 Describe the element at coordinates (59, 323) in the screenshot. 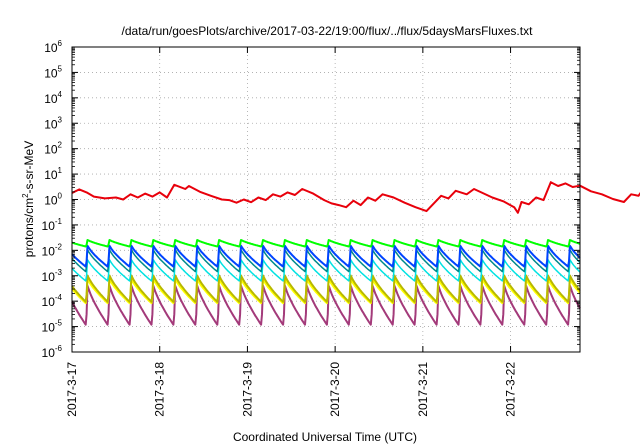

I see `y-tick-exponent: -5` at that location.